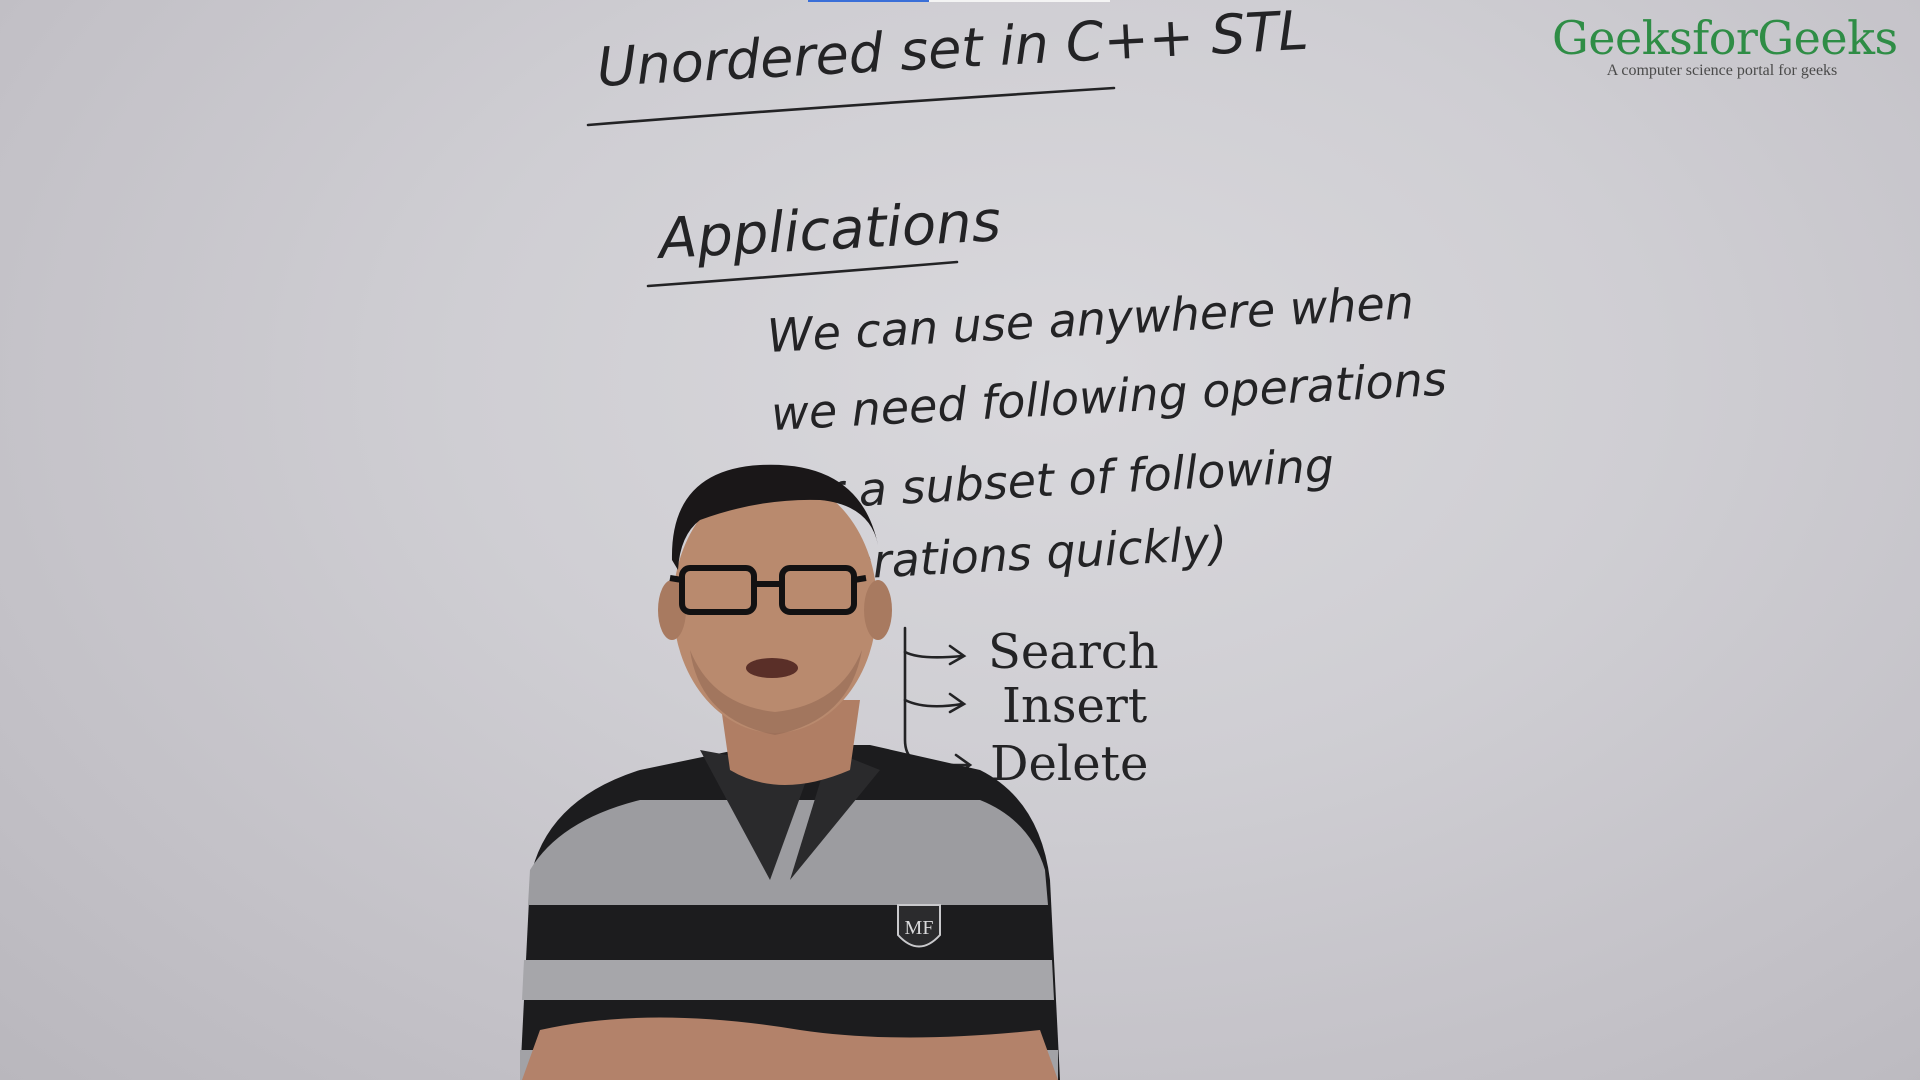  I want to click on board-line-2: we need following operations, so click(1109, 396).